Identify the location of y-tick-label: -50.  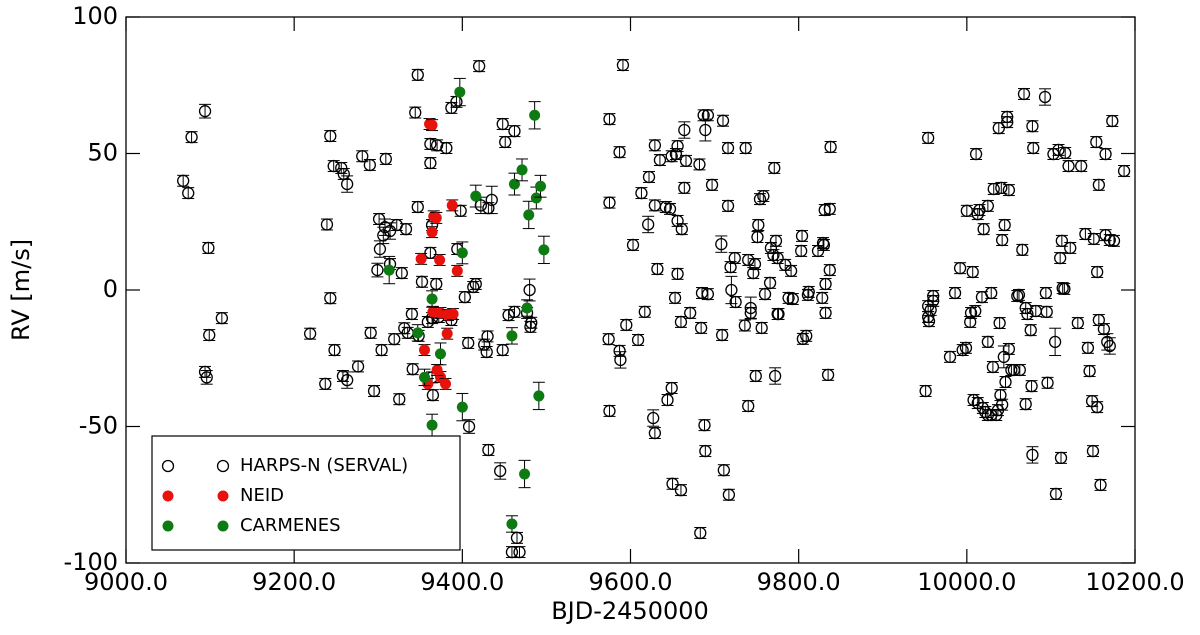
(98, 426).